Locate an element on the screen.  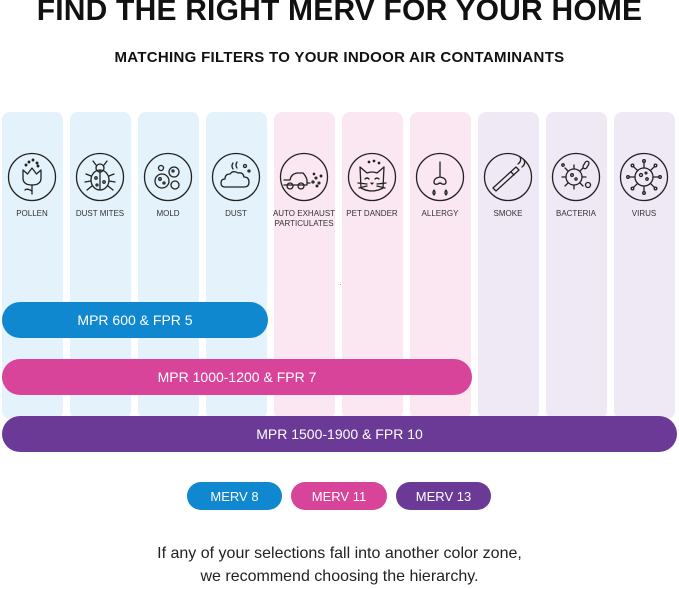
footer-note-line-2: we recommend choosing the hierarchy. is located at coordinates (339, 576).